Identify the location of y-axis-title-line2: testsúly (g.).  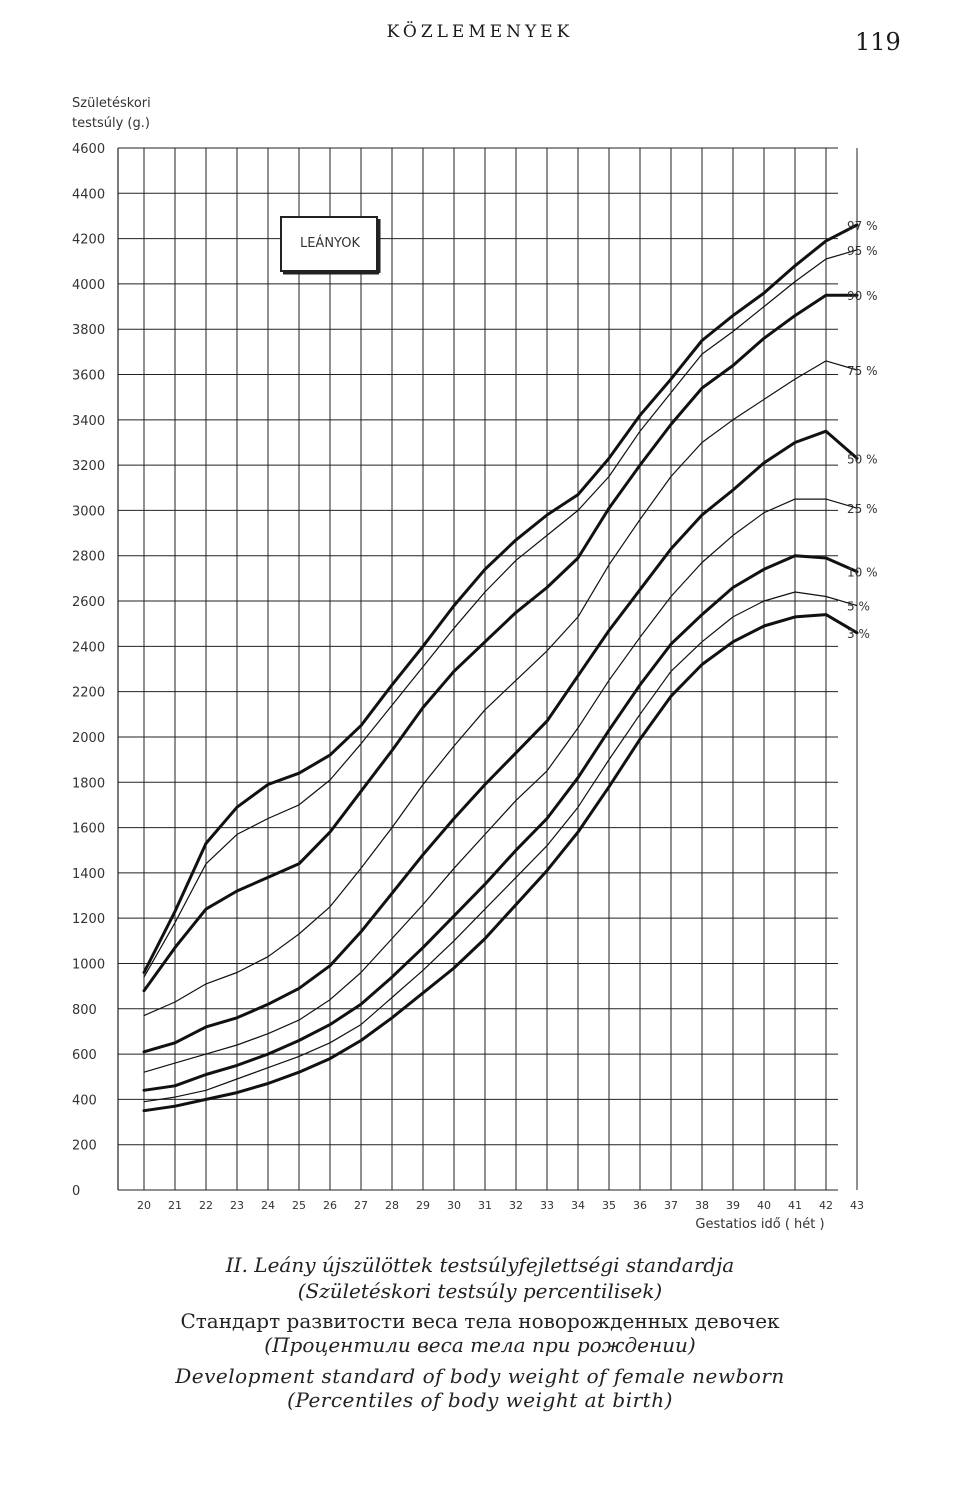
(111, 123).